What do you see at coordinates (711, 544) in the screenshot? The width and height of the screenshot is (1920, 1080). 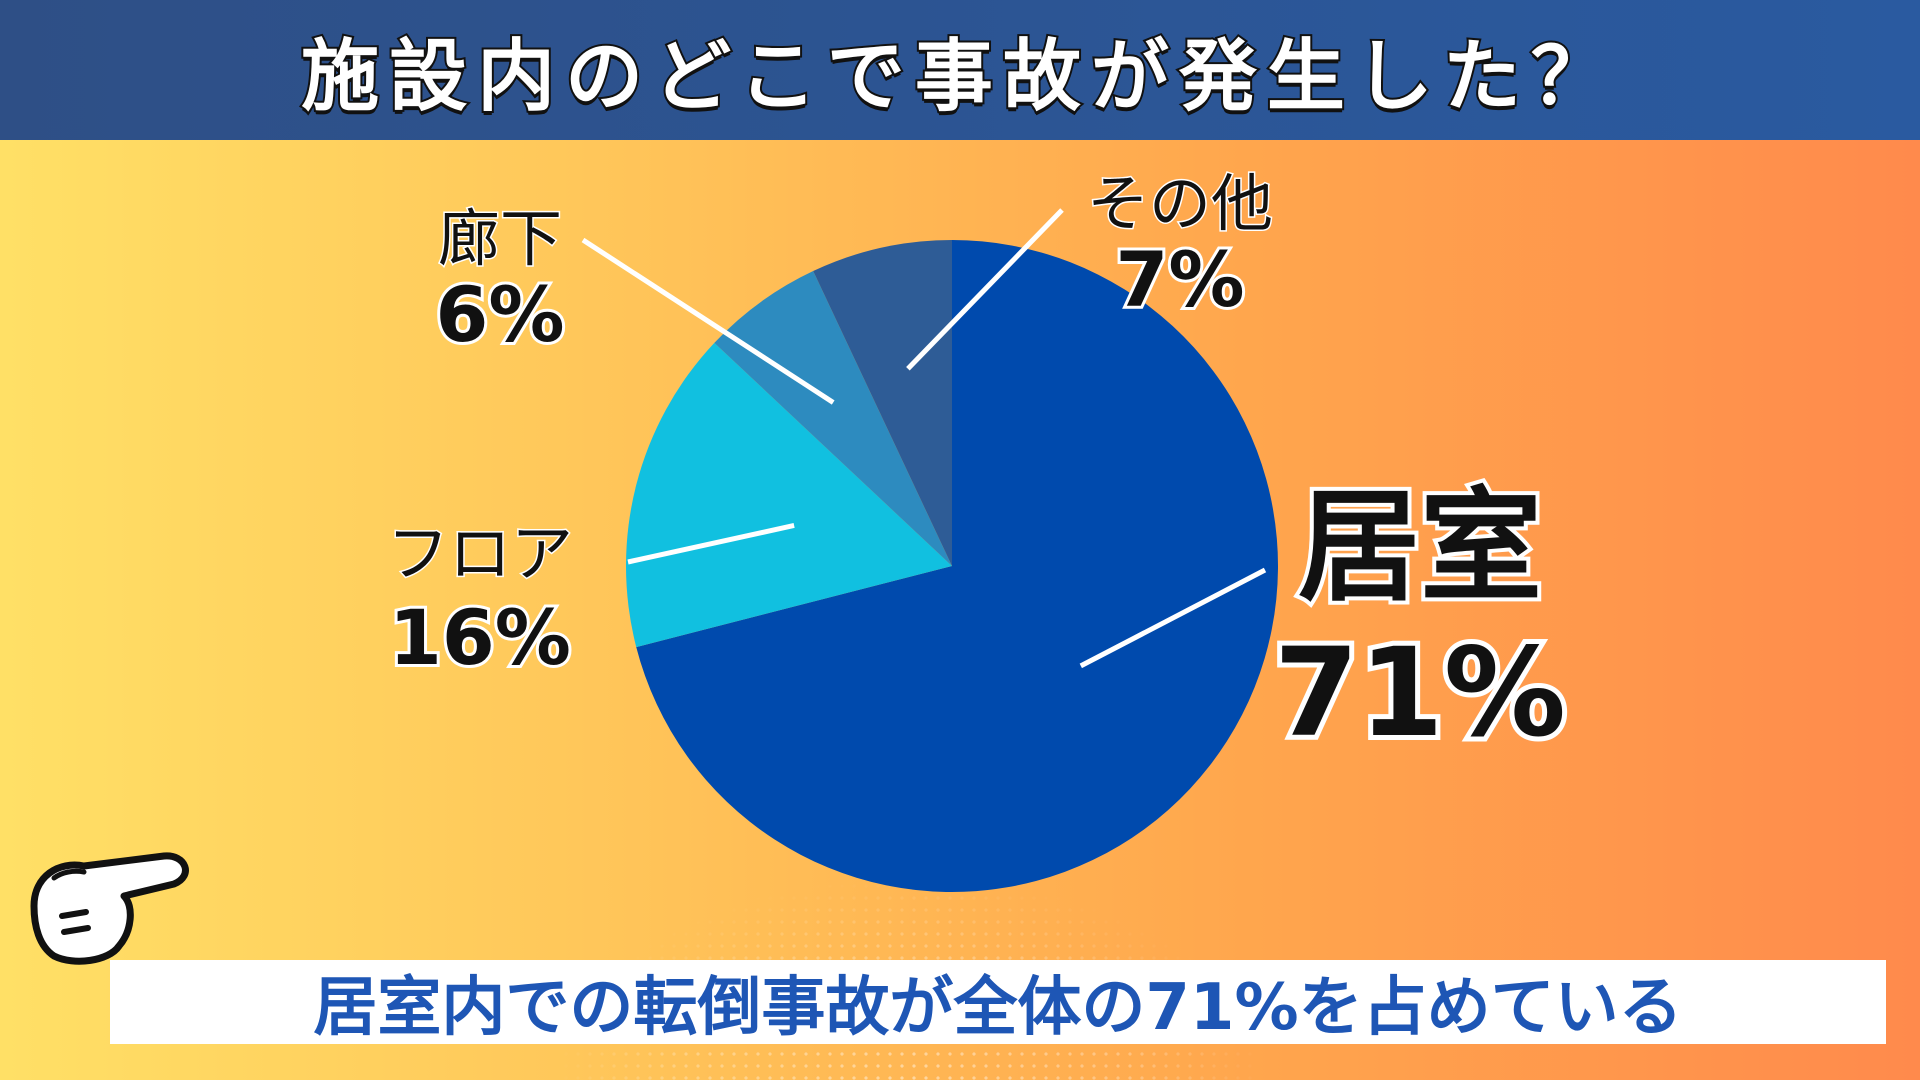 I see `leader-line-floor` at bounding box center [711, 544].